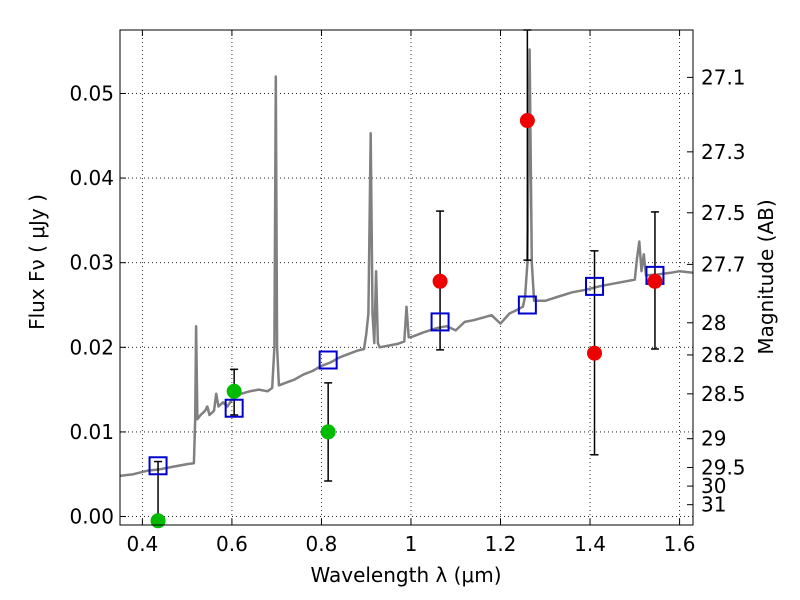 The width and height of the screenshot is (800, 600). I want to click on y-tick-label: 0.04, so click(91, 178).